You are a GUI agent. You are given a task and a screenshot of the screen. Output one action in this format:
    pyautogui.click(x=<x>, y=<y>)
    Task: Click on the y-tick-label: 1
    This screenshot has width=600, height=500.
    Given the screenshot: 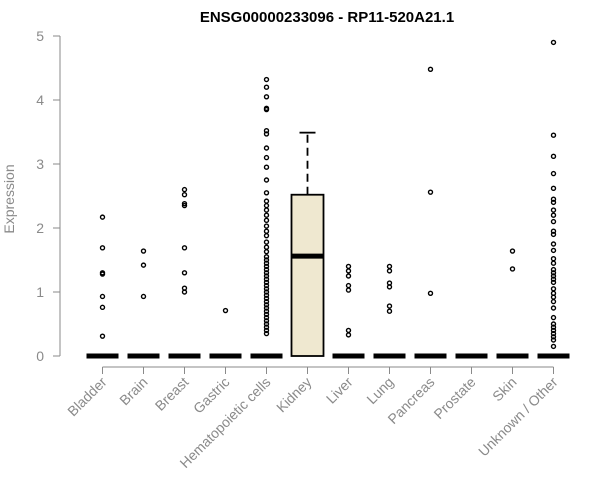 What is the action you would take?
    pyautogui.click(x=40, y=292)
    